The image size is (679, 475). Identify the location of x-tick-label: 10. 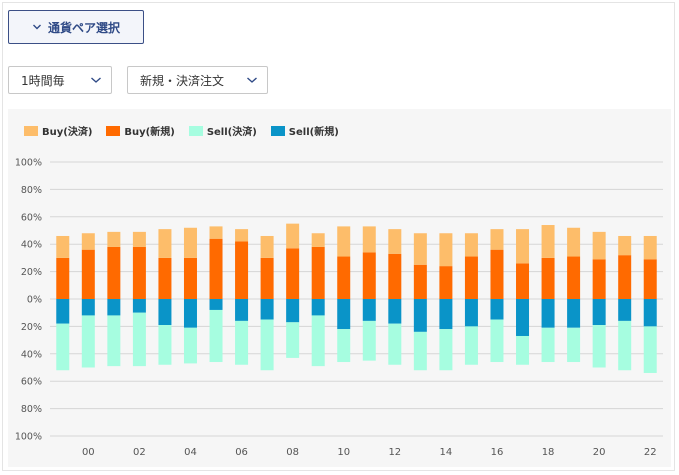
(343, 452).